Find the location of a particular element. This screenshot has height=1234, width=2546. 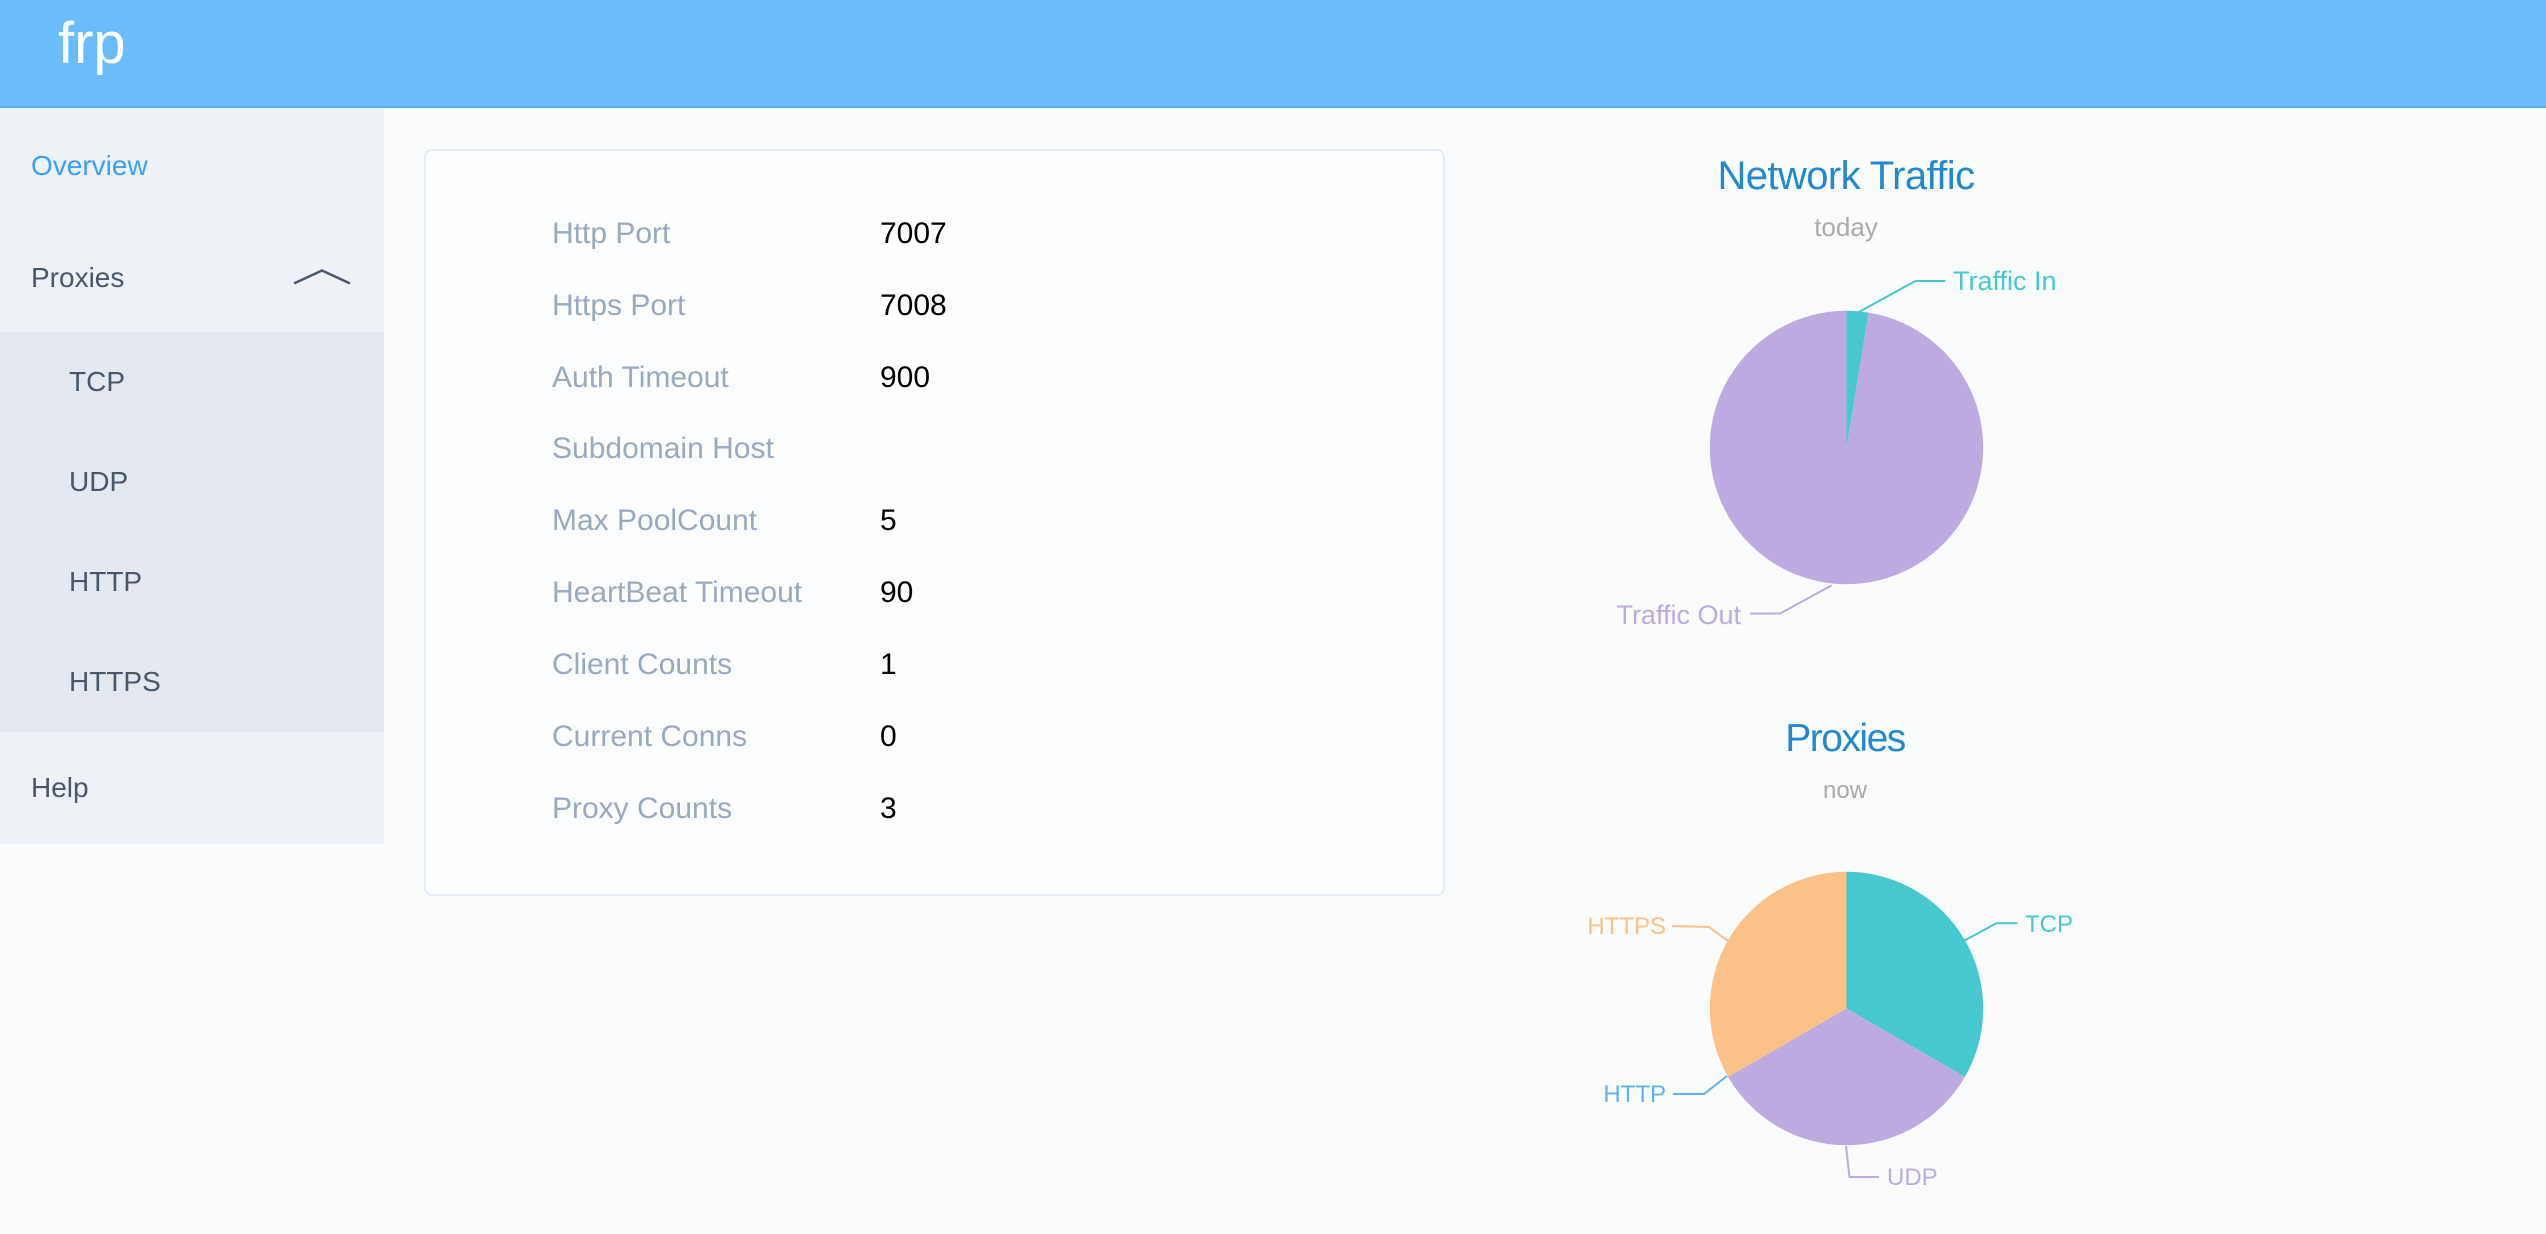

svg-text: Traffic Out is located at coordinates (1678, 615).